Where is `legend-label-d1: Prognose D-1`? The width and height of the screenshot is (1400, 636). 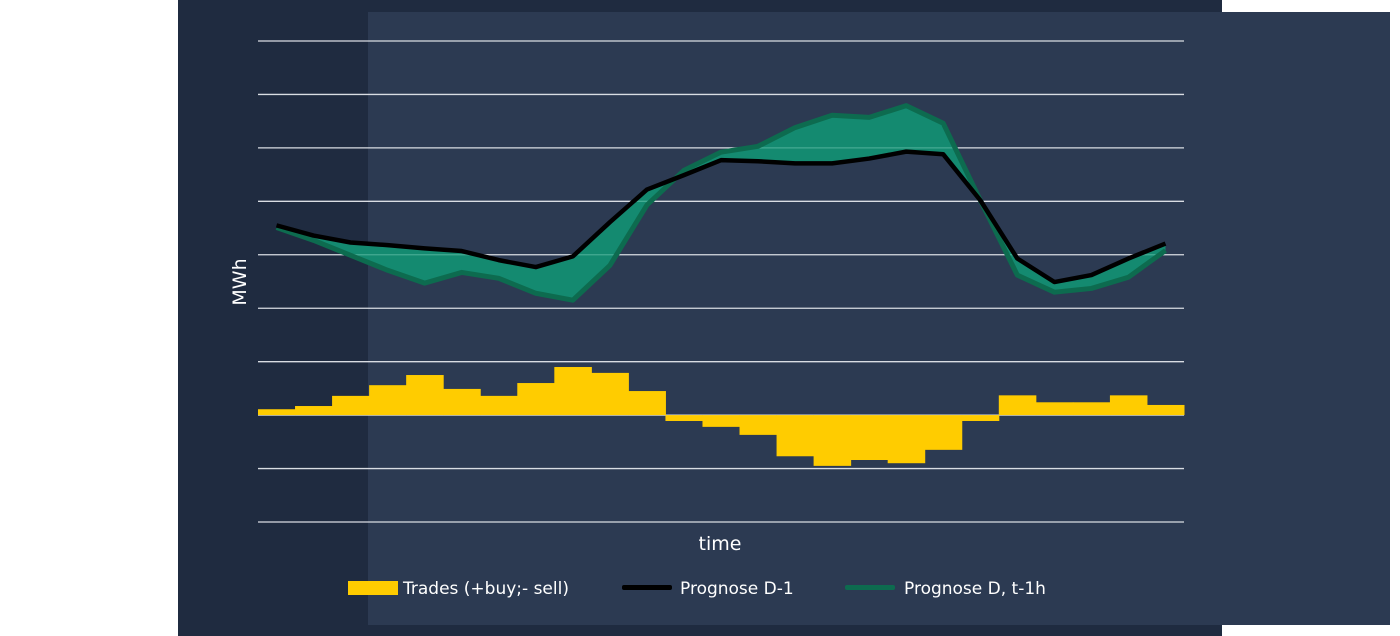
legend-label-d1: Prognose D-1 is located at coordinates (737, 589).